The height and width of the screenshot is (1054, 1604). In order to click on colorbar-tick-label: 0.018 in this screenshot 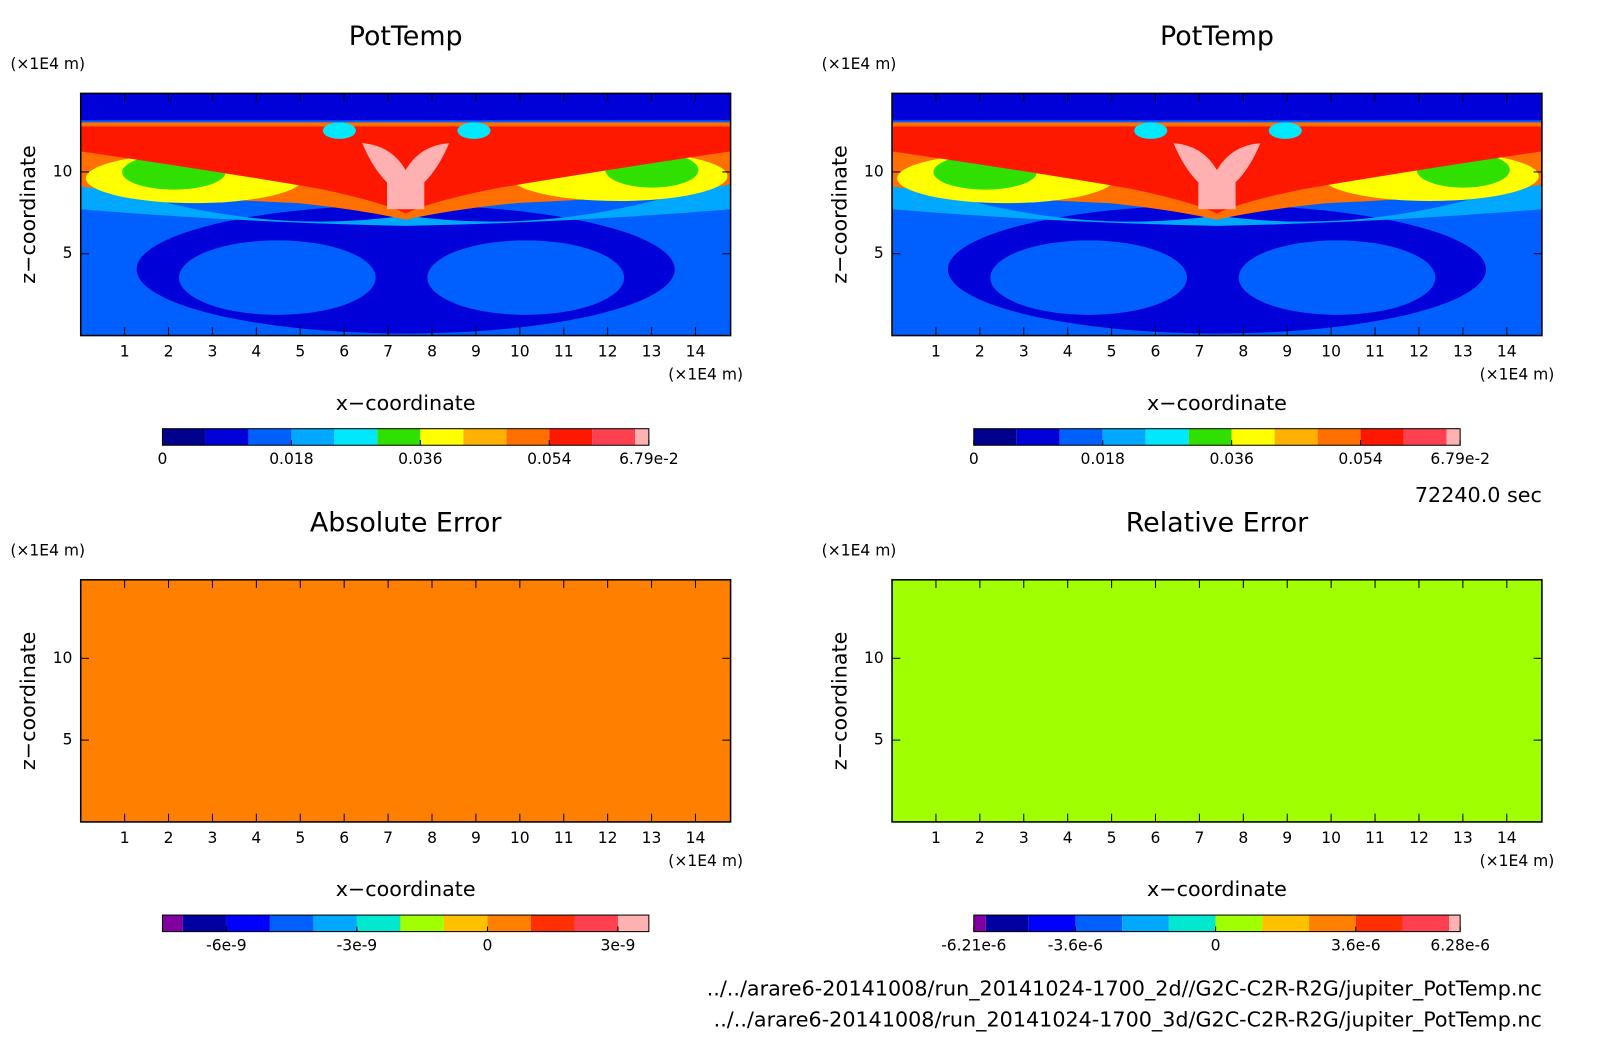, I will do `click(1103, 459)`.